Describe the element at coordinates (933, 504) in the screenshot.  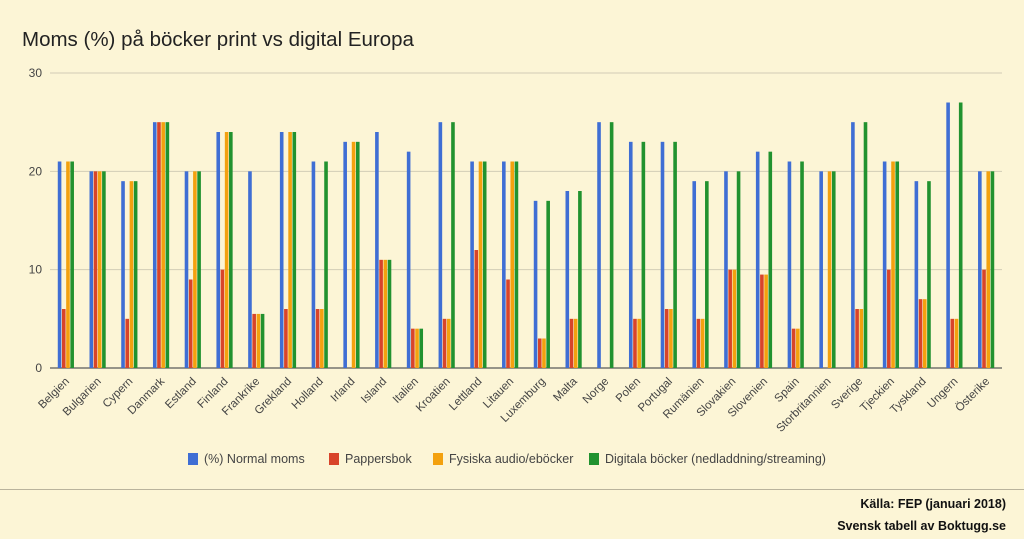
I see `source-note: Källa: FEP (januari 2018)` at that location.